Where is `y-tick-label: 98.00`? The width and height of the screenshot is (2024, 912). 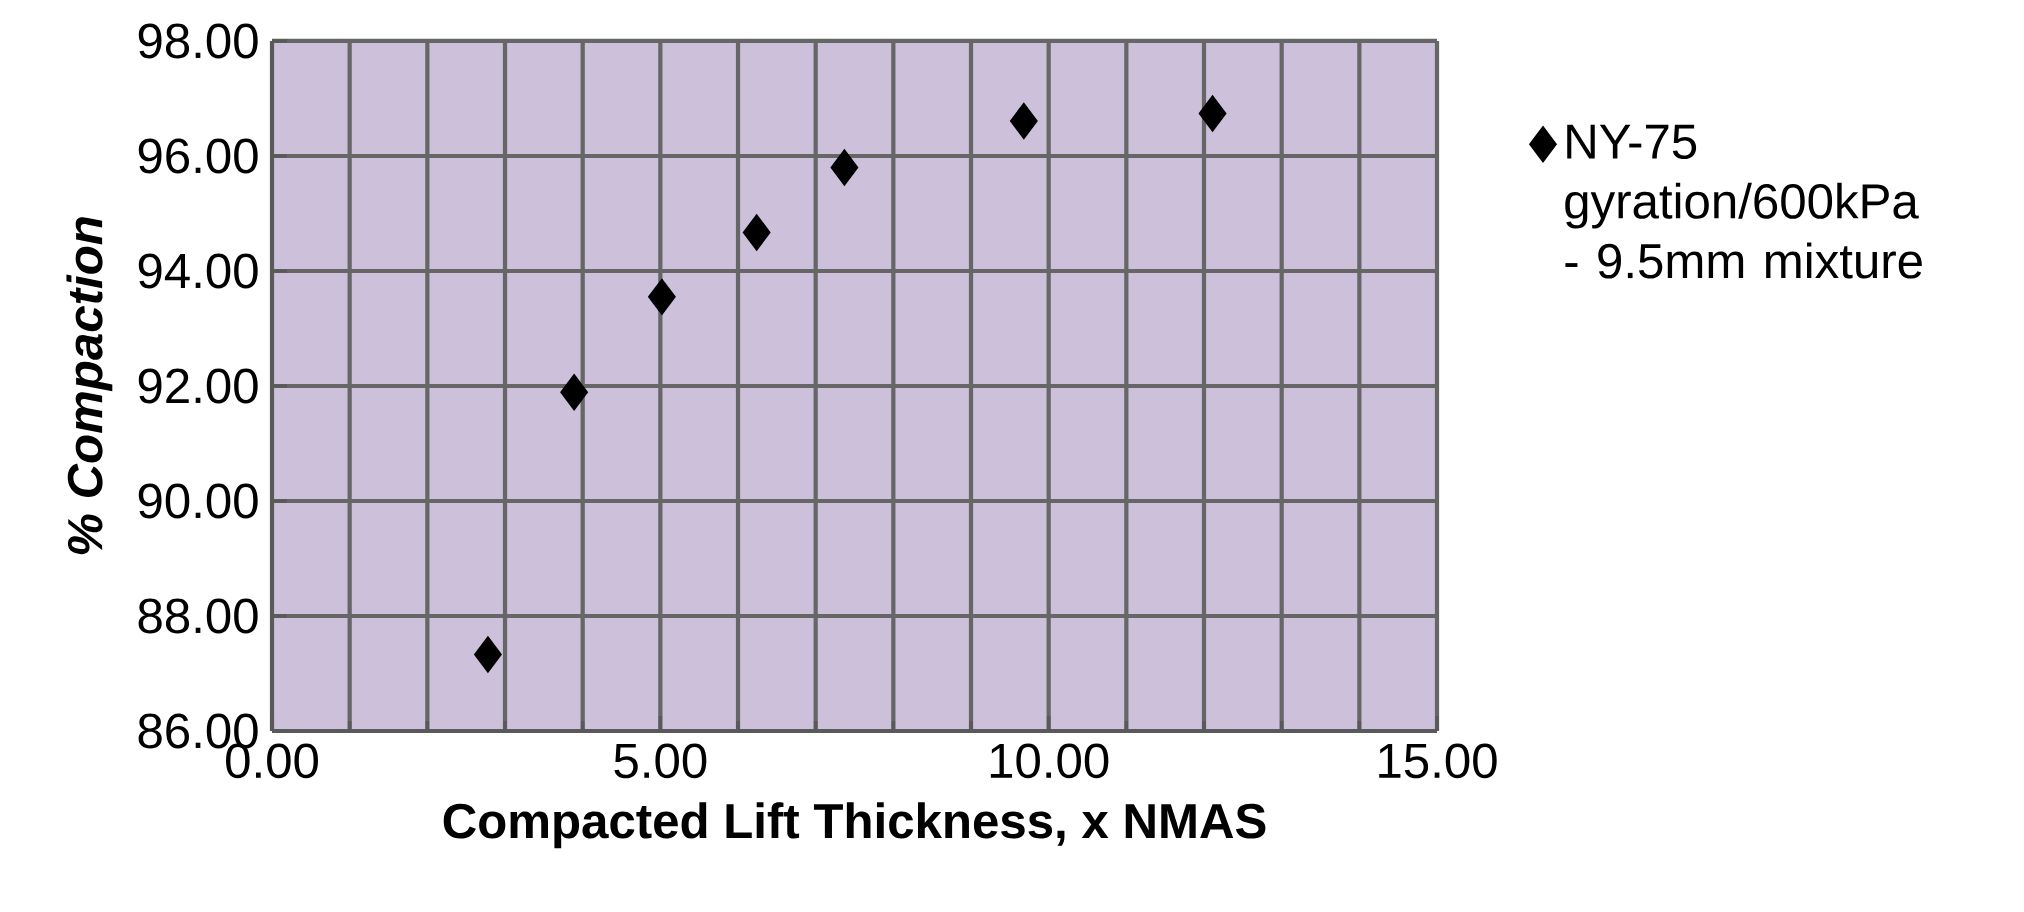 y-tick-label: 98.00 is located at coordinates (198, 41).